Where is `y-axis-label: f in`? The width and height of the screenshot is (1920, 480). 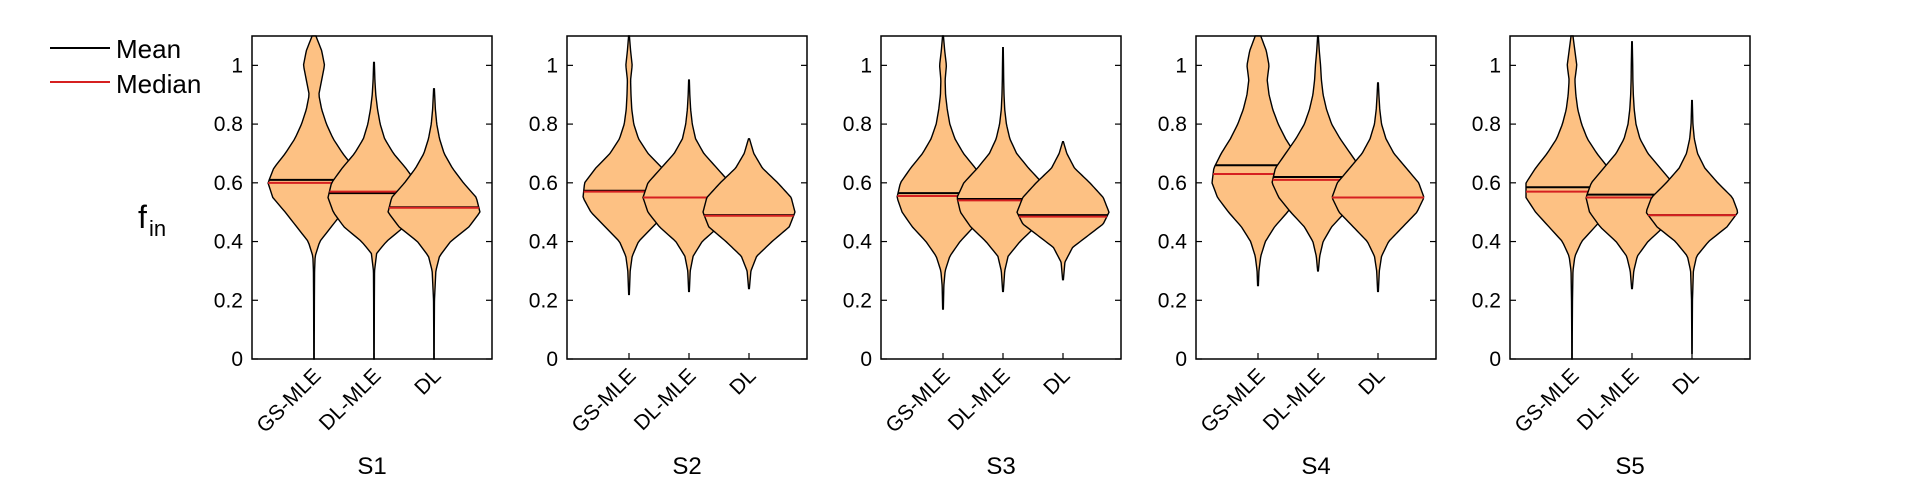 y-axis-label: f in is located at coordinates (152, 220).